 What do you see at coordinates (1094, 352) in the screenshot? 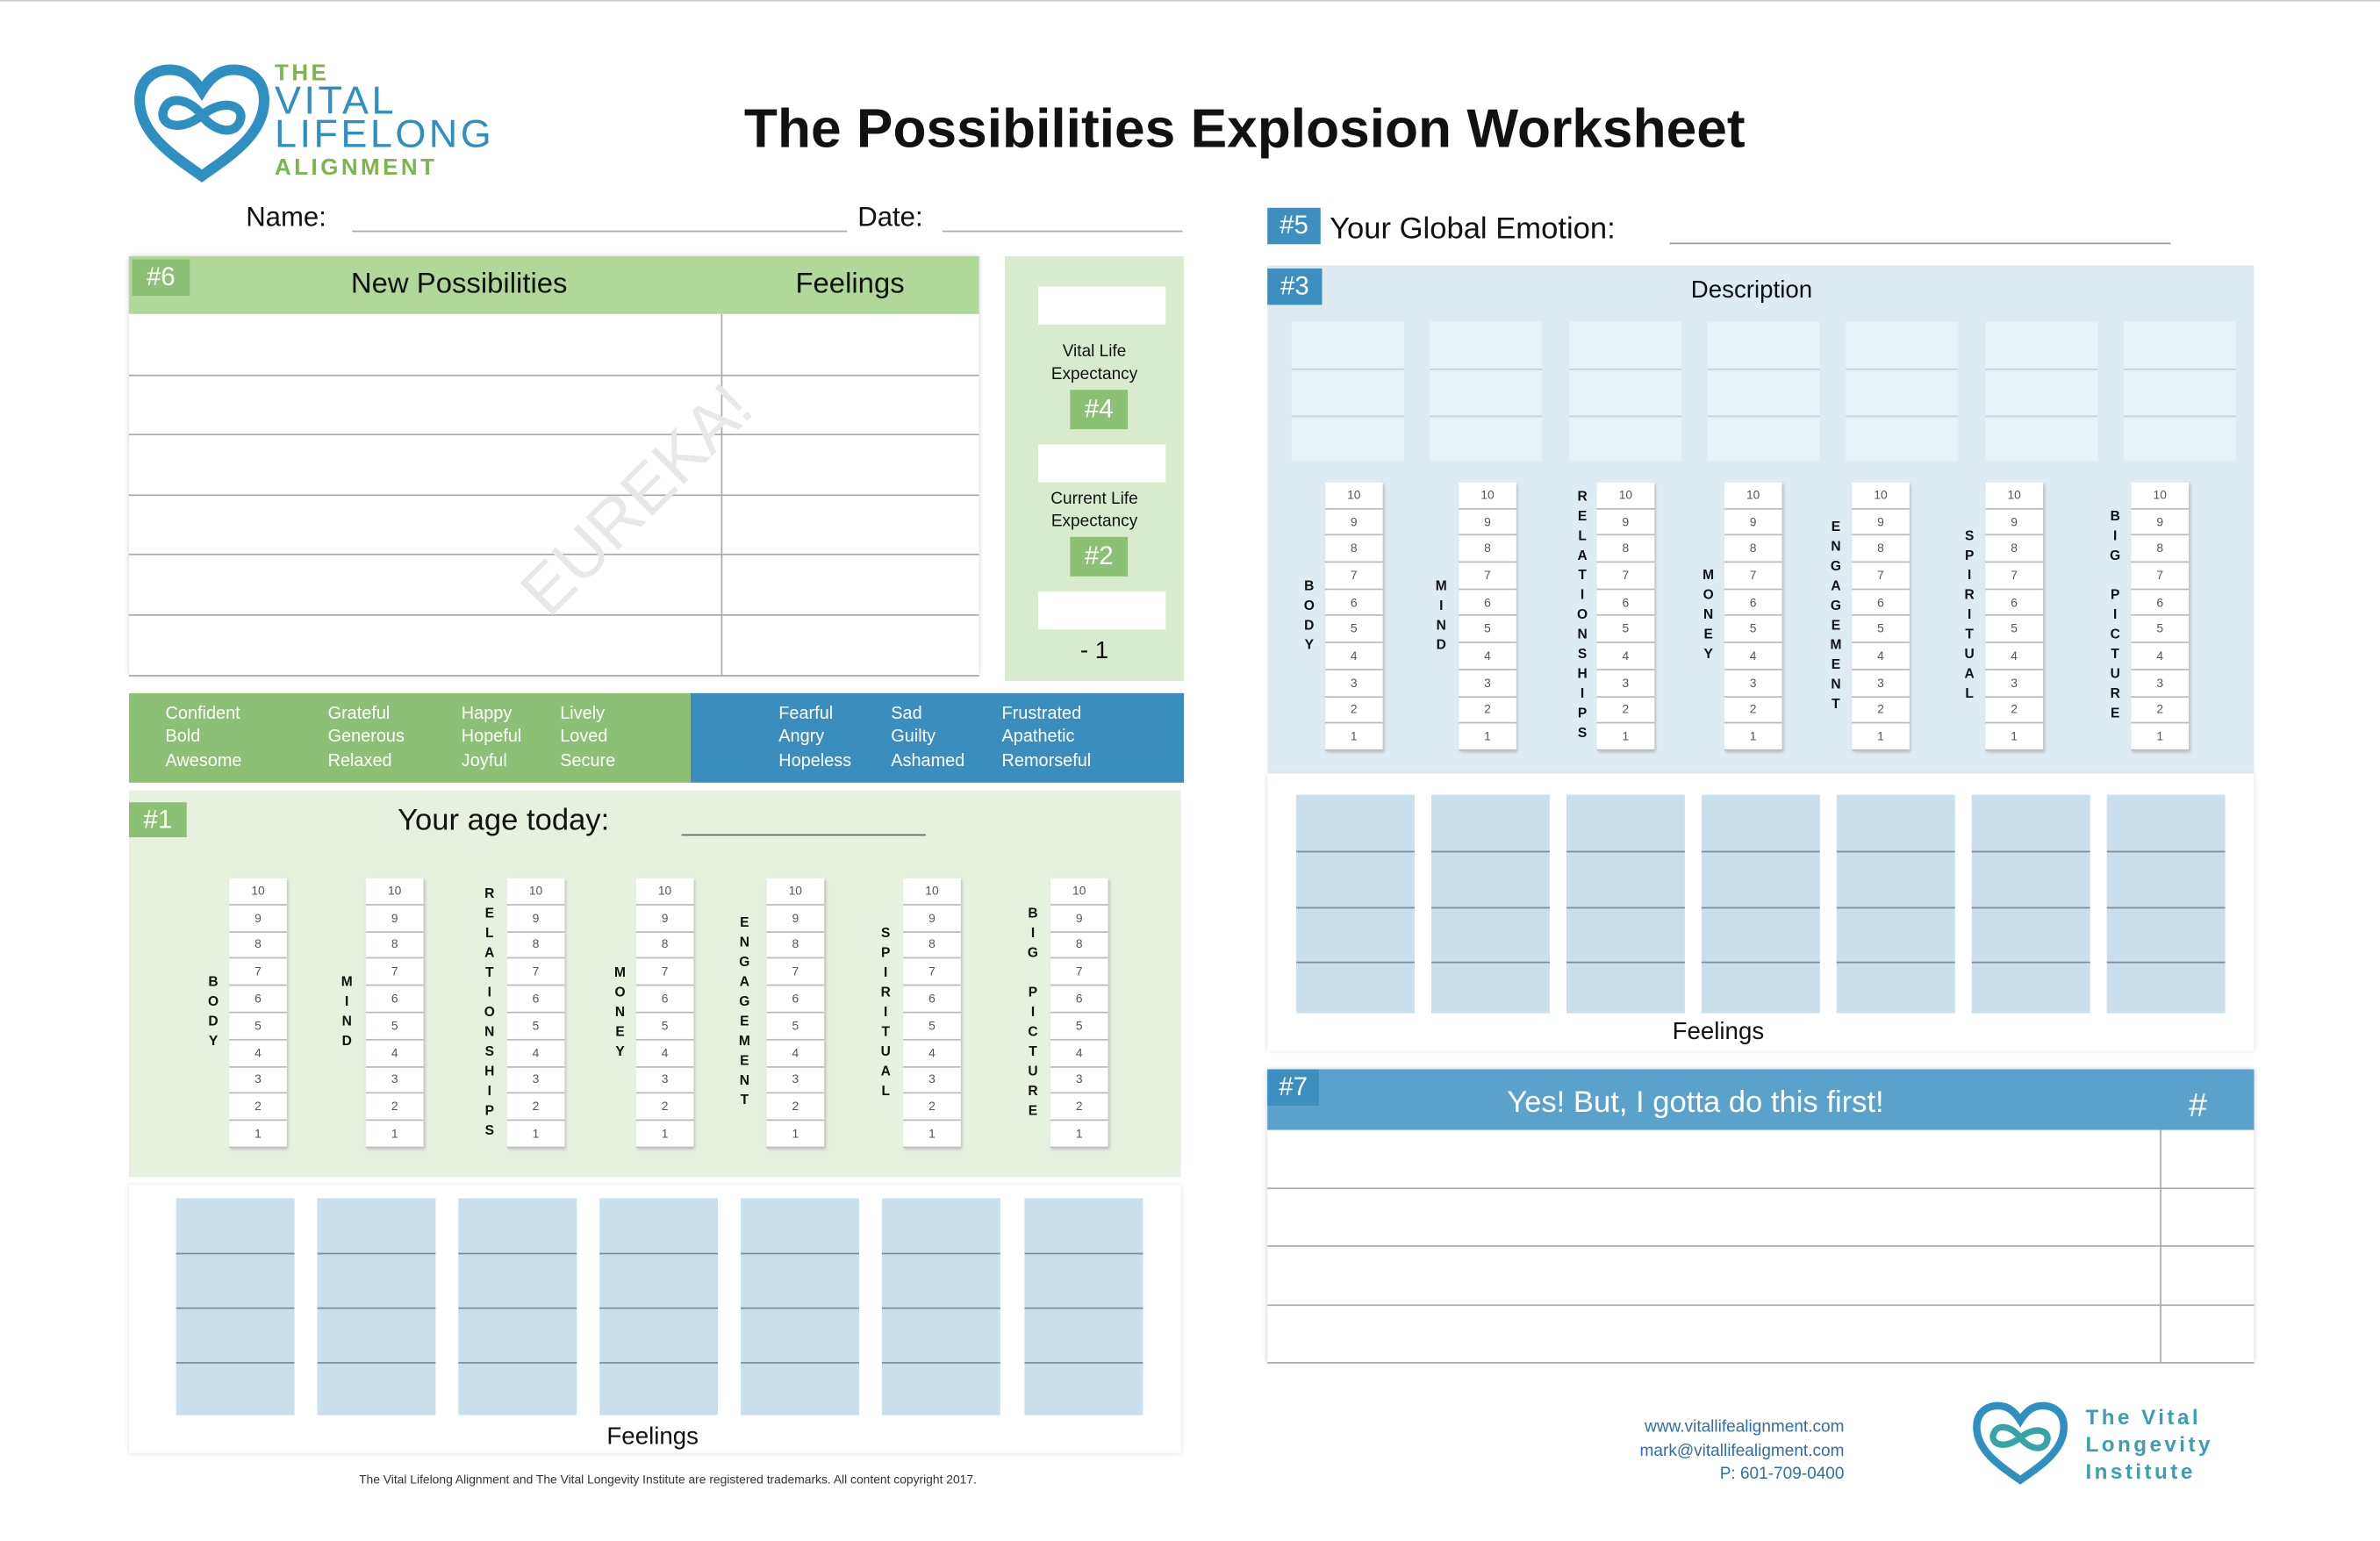
I see `expectancy-label: Vital Life` at bounding box center [1094, 352].